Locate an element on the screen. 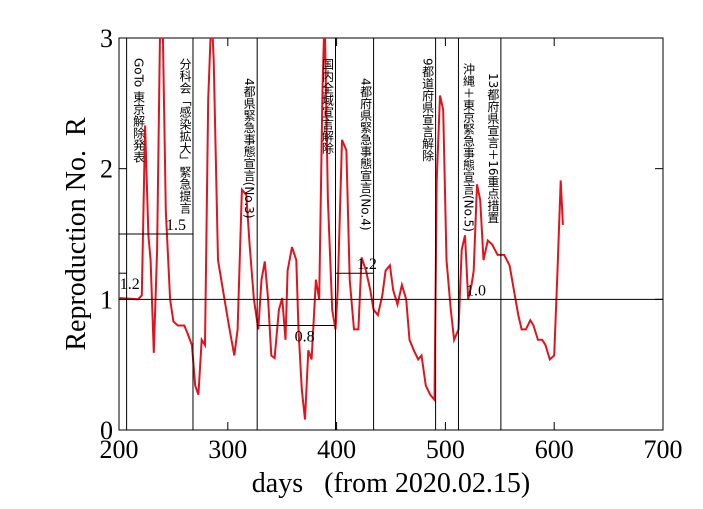 The width and height of the screenshot is (703, 509). reference-label: 1.0 is located at coordinates (476, 290).